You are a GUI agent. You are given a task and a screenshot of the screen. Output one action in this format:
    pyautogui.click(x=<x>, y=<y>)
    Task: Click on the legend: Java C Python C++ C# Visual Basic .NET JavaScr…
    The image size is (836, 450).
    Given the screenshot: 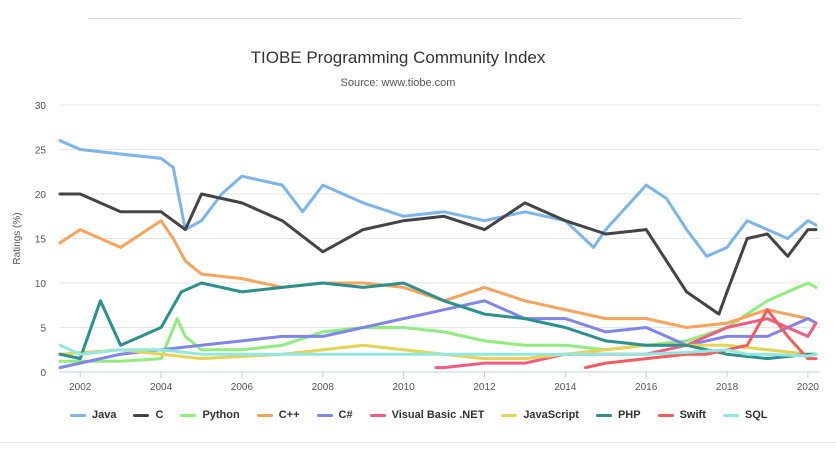 What is the action you would take?
    pyautogui.click(x=420, y=415)
    